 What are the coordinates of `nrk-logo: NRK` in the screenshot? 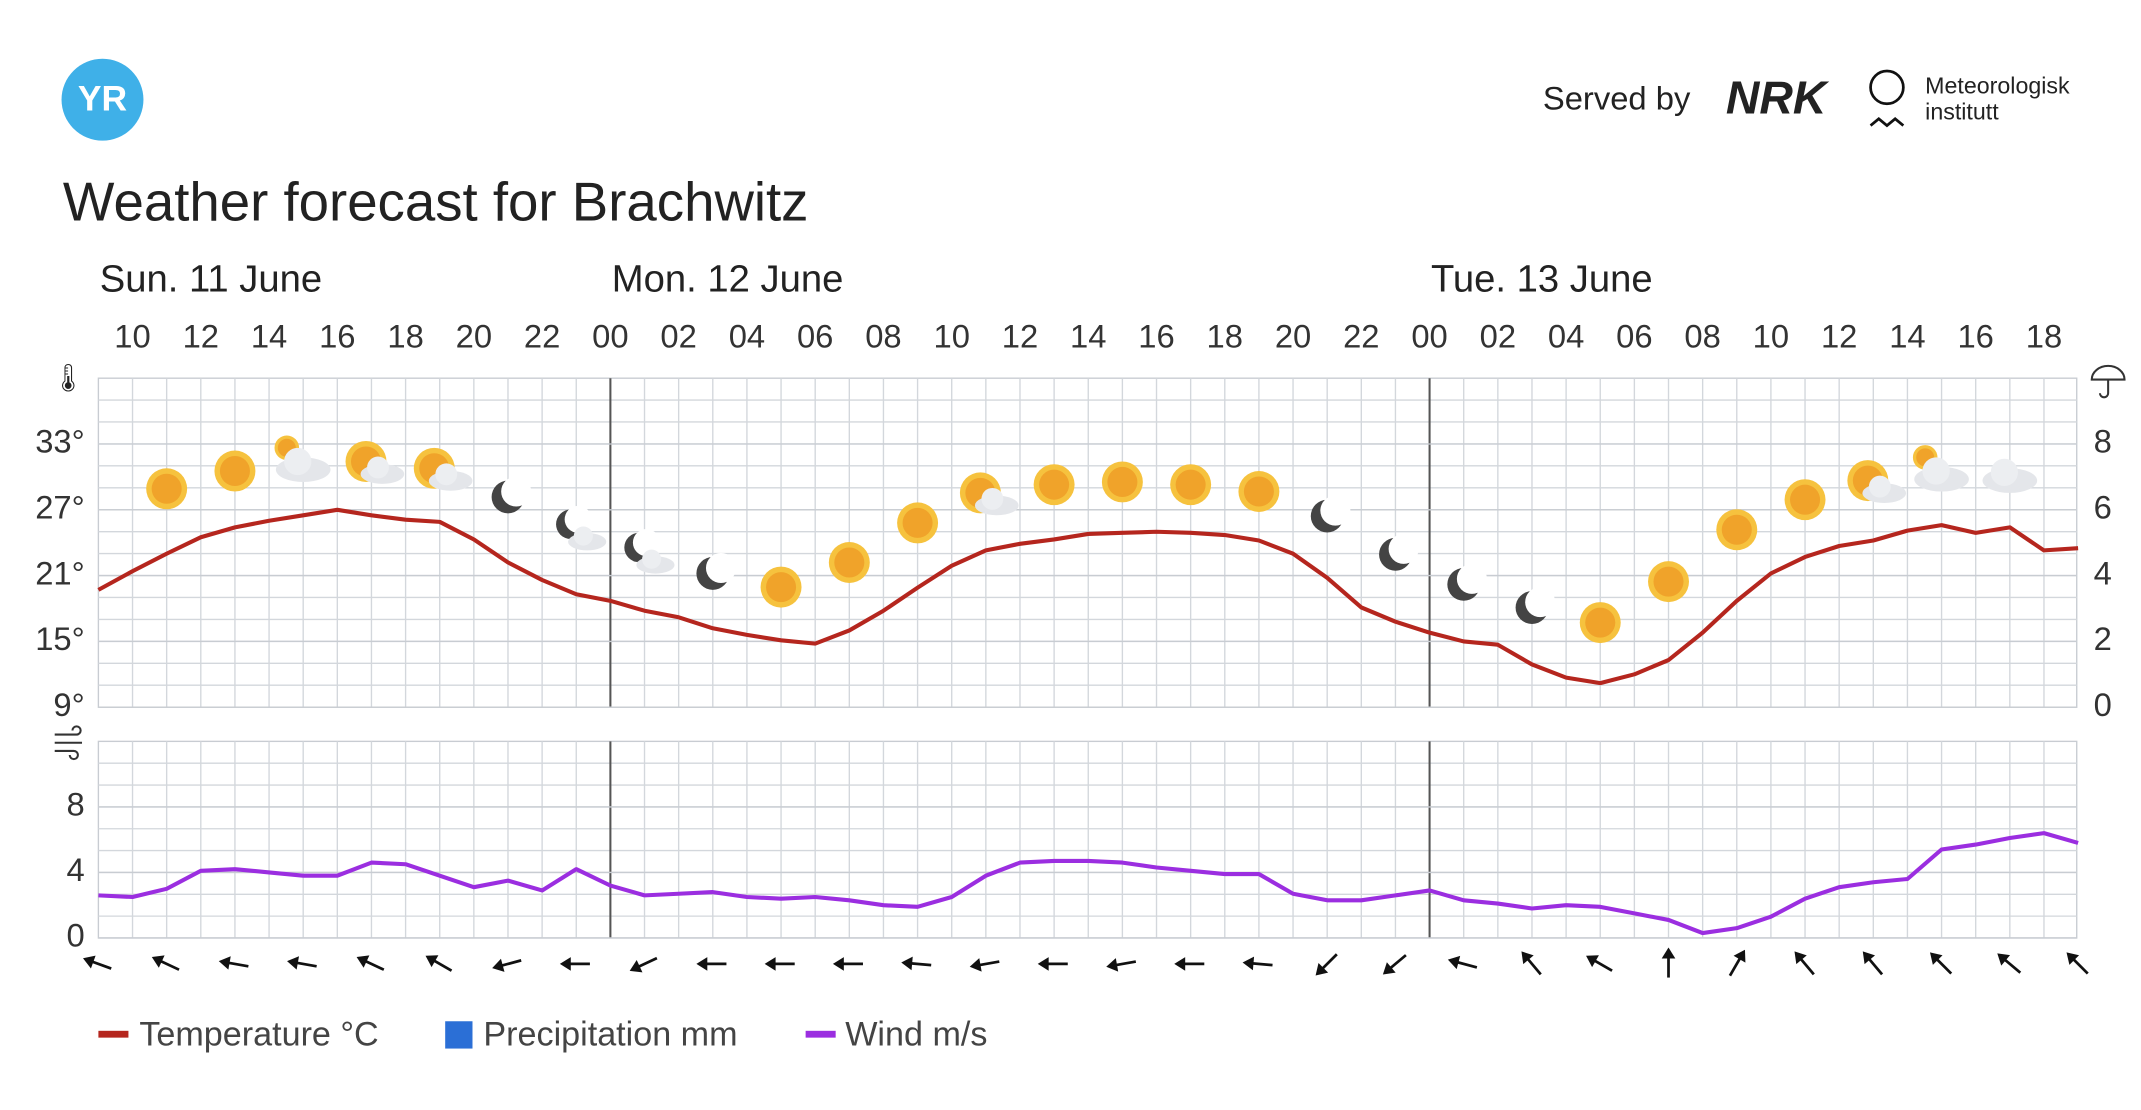 It's located at (1778, 97).